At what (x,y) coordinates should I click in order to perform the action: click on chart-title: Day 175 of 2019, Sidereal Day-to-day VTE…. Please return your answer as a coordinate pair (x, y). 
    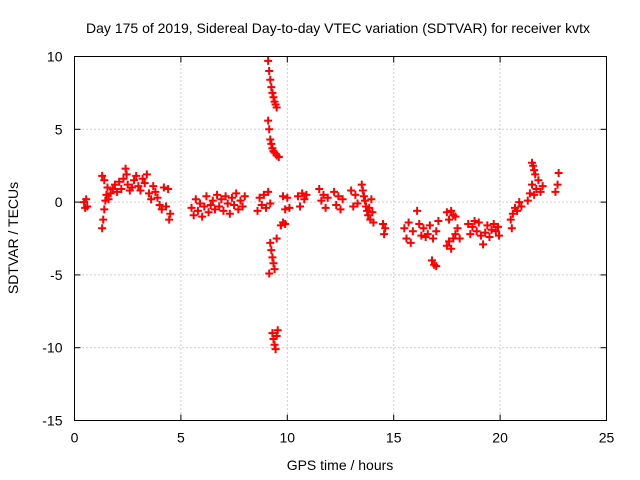
    Looking at the image, I should click on (338, 28).